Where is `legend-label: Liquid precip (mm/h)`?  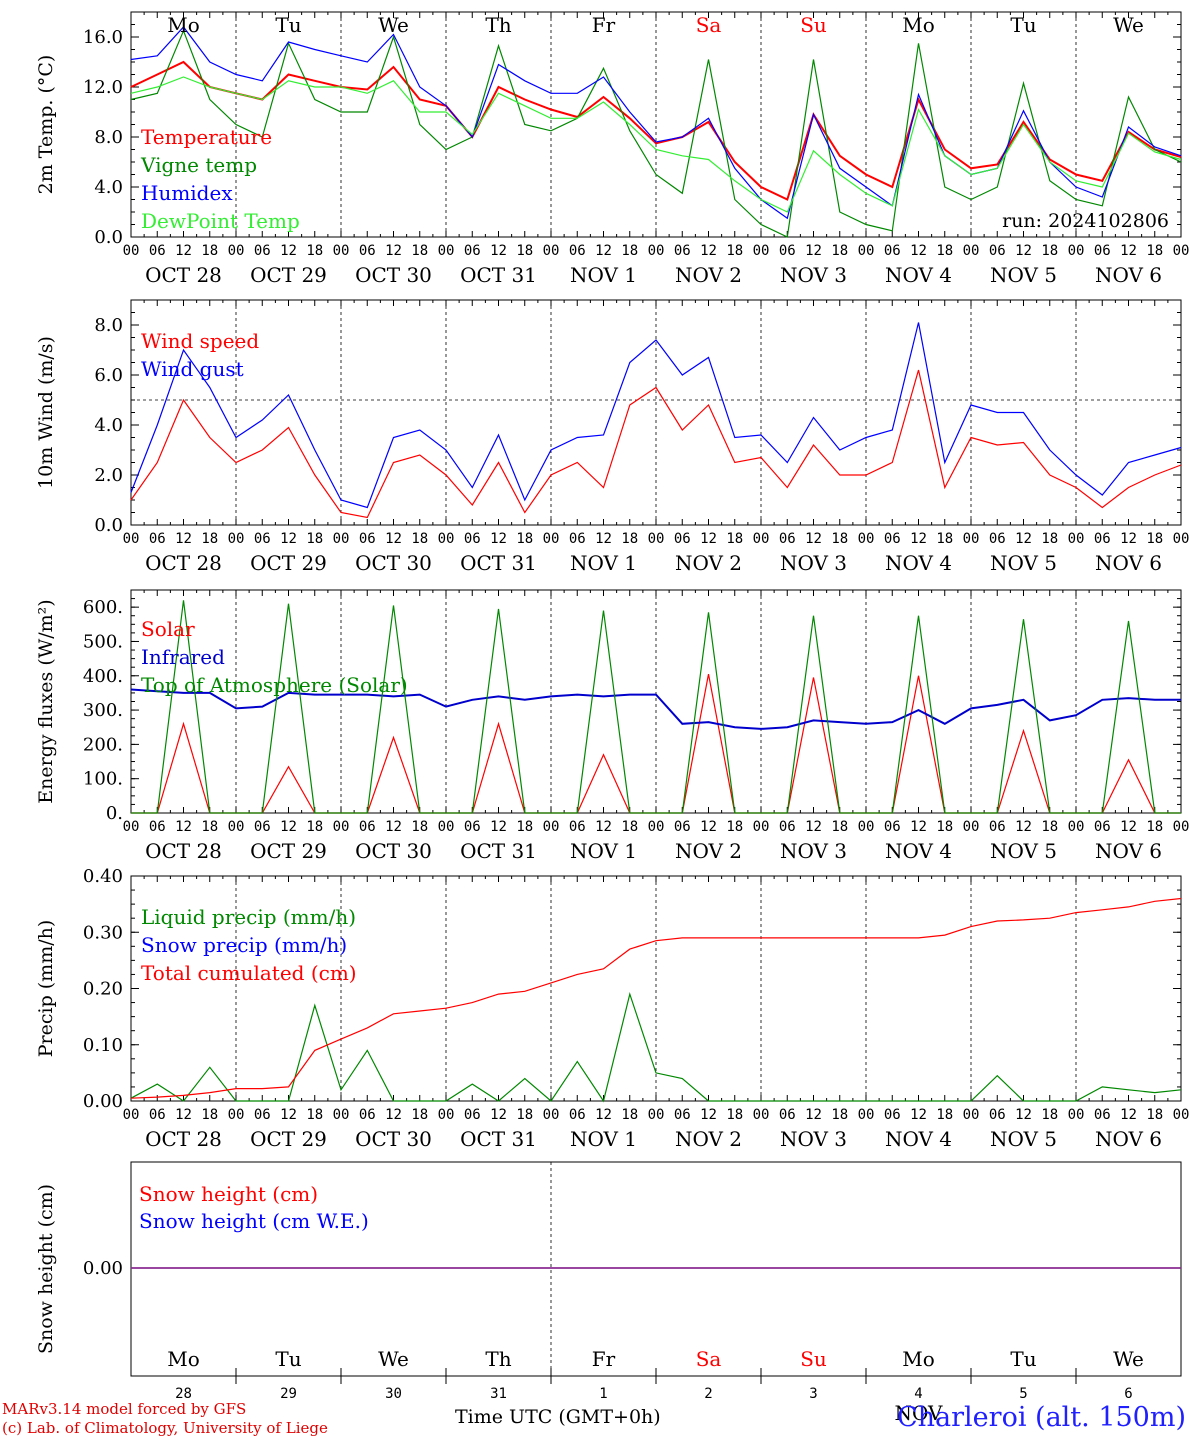
legend-label: Liquid precip (mm/h) is located at coordinates (248, 917).